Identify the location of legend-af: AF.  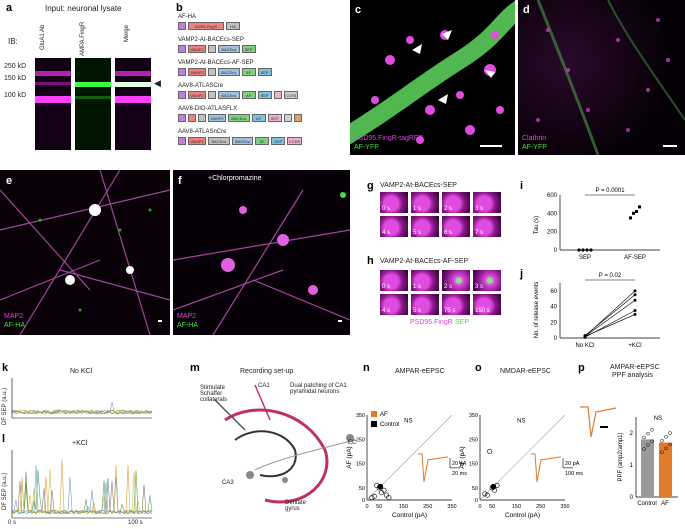
(384, 415).